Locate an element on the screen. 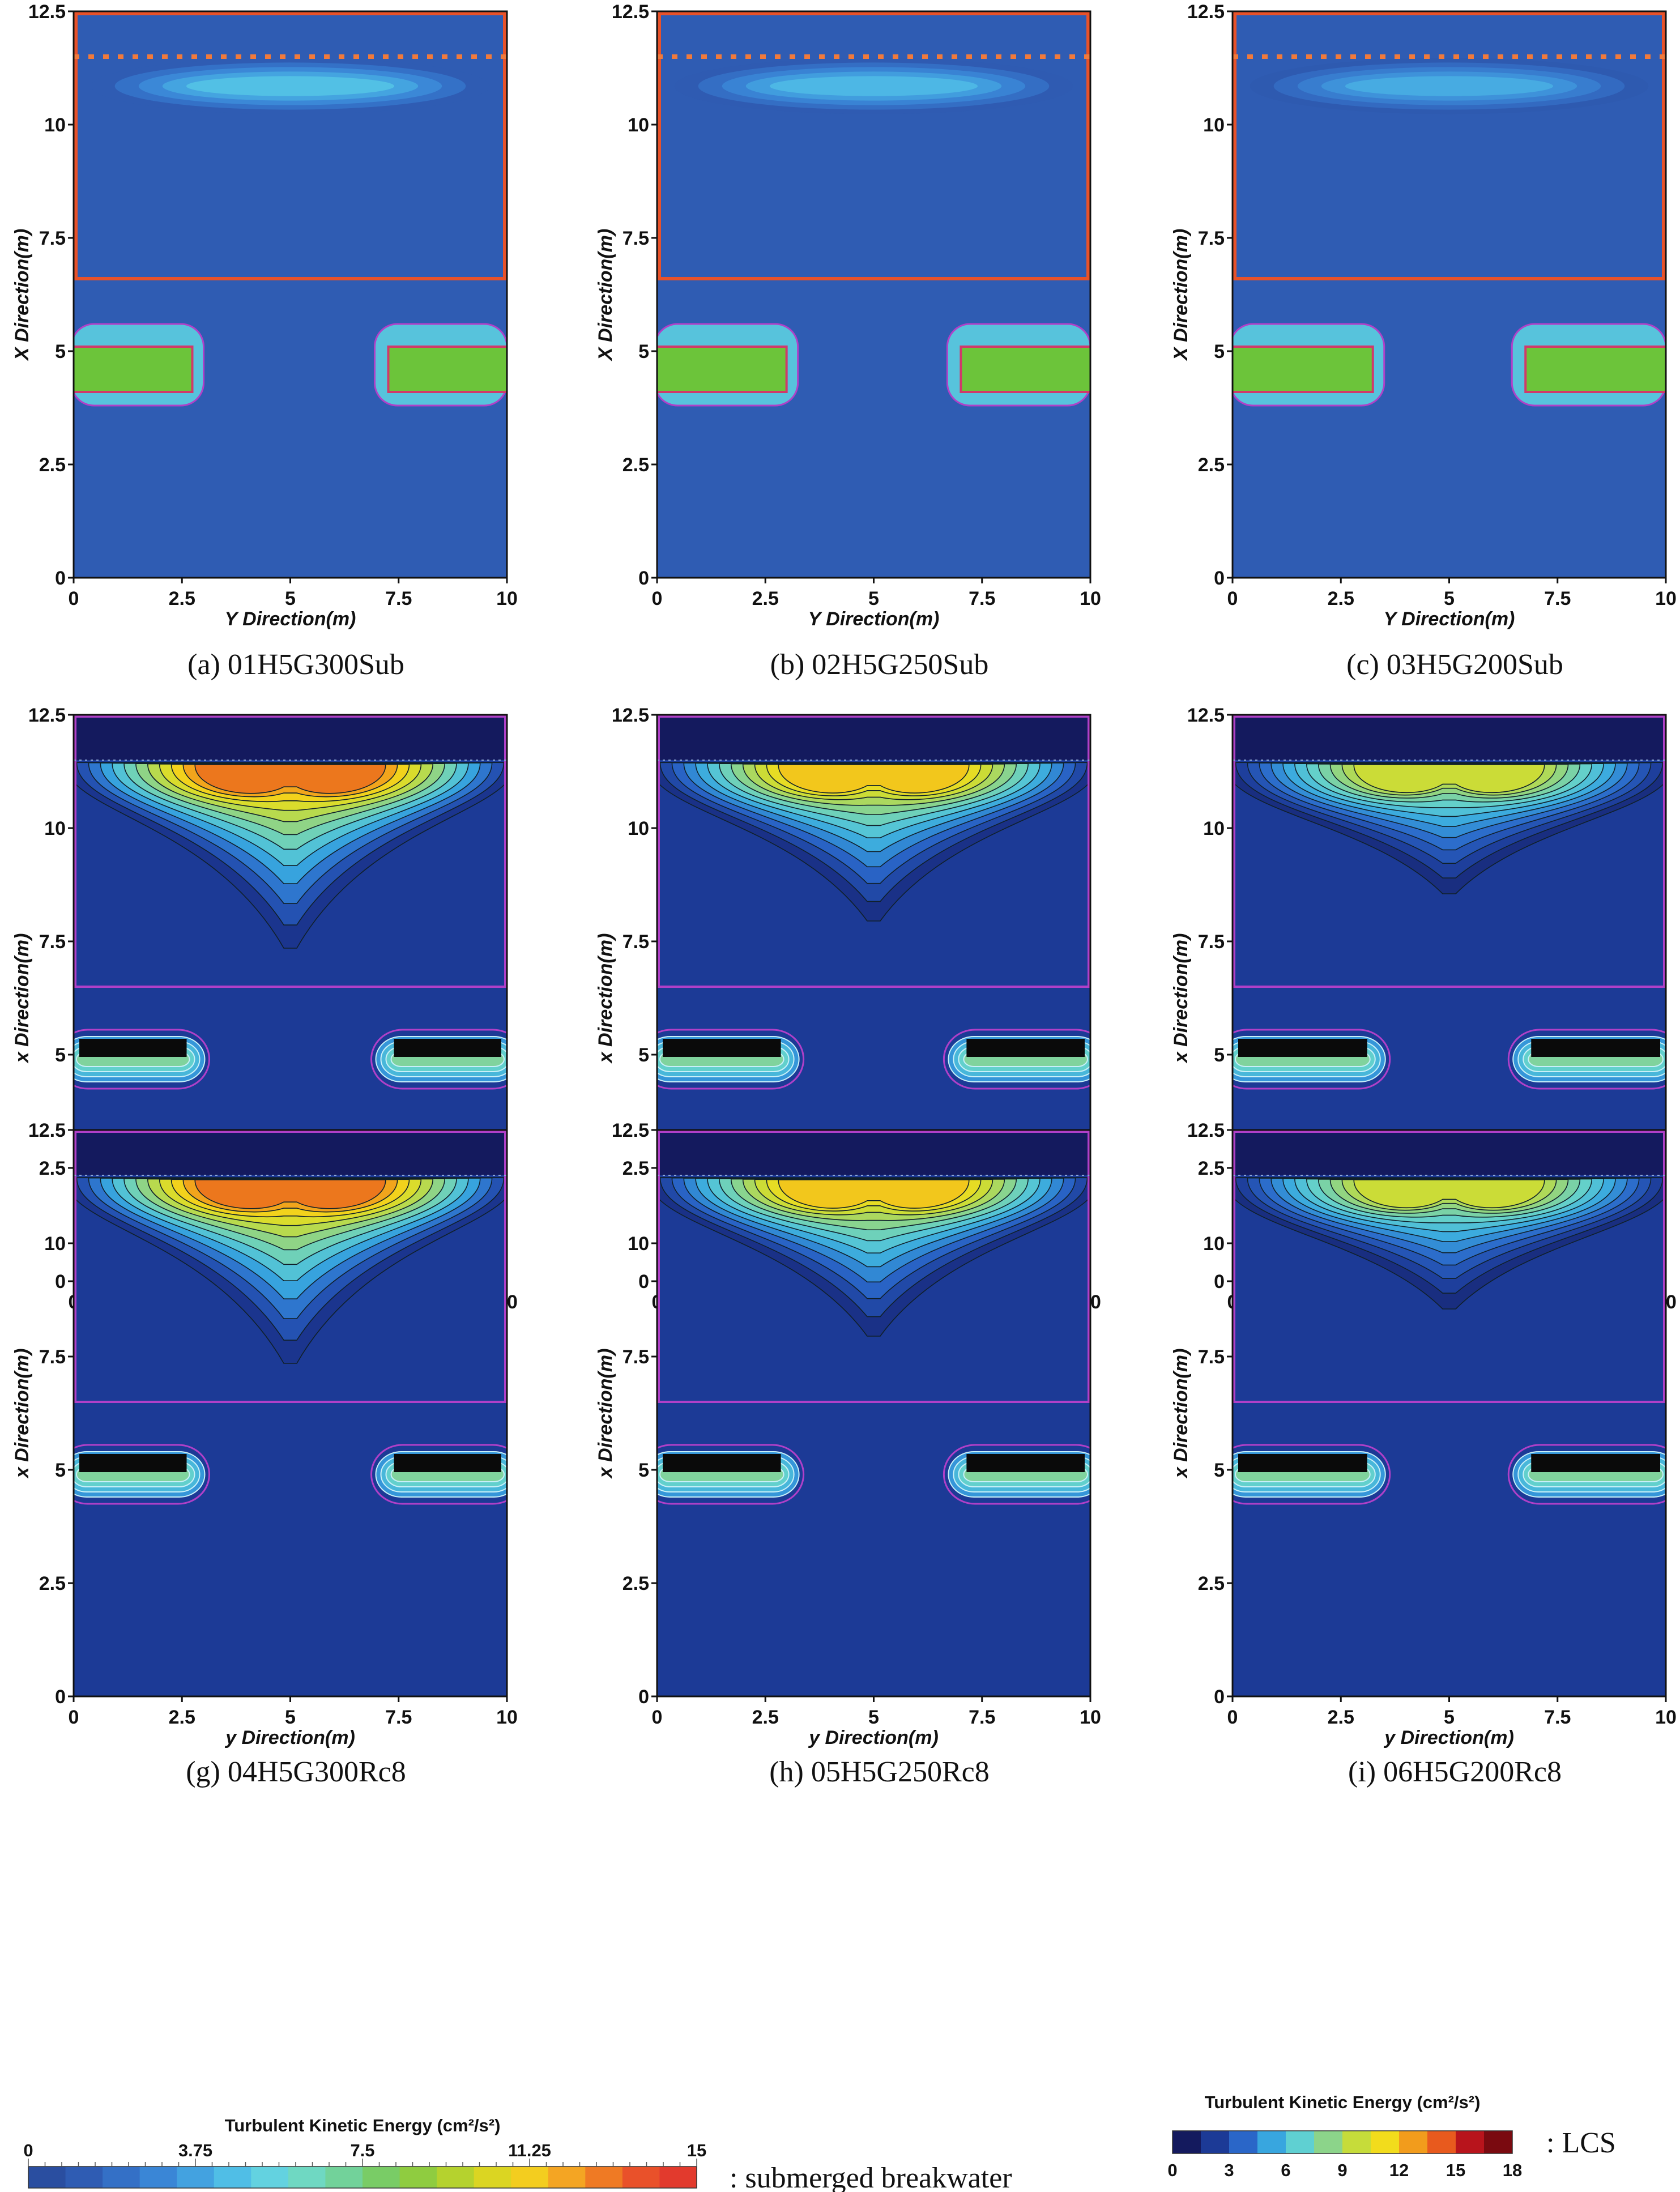 The width and height of the screenshot is (1680, 2192). legend-frame is located at coordinates (1343, 2142).